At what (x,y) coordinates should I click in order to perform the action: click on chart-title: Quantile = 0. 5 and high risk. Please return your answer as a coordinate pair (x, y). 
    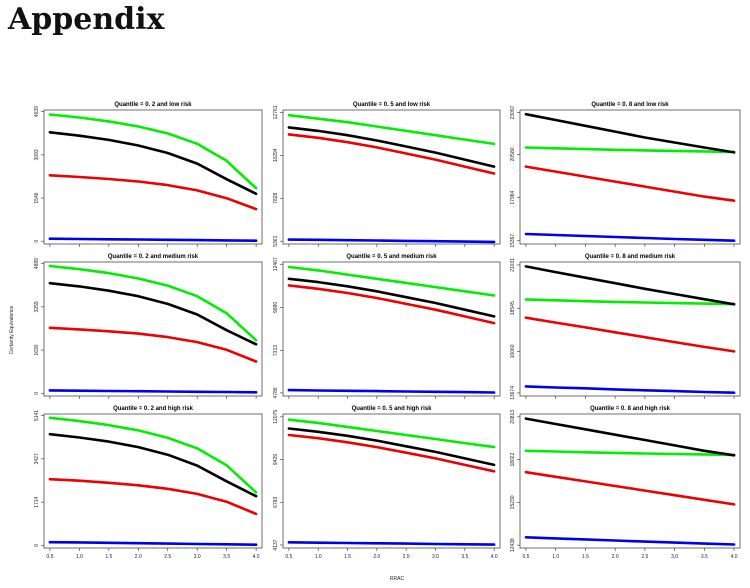
    Looking at the image, I should click on (392, 409).